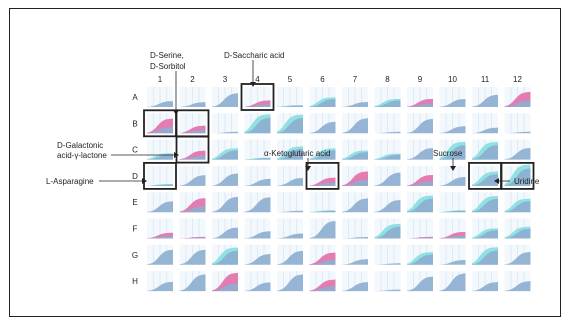  I want to click on well-B11, so click(485, 123).